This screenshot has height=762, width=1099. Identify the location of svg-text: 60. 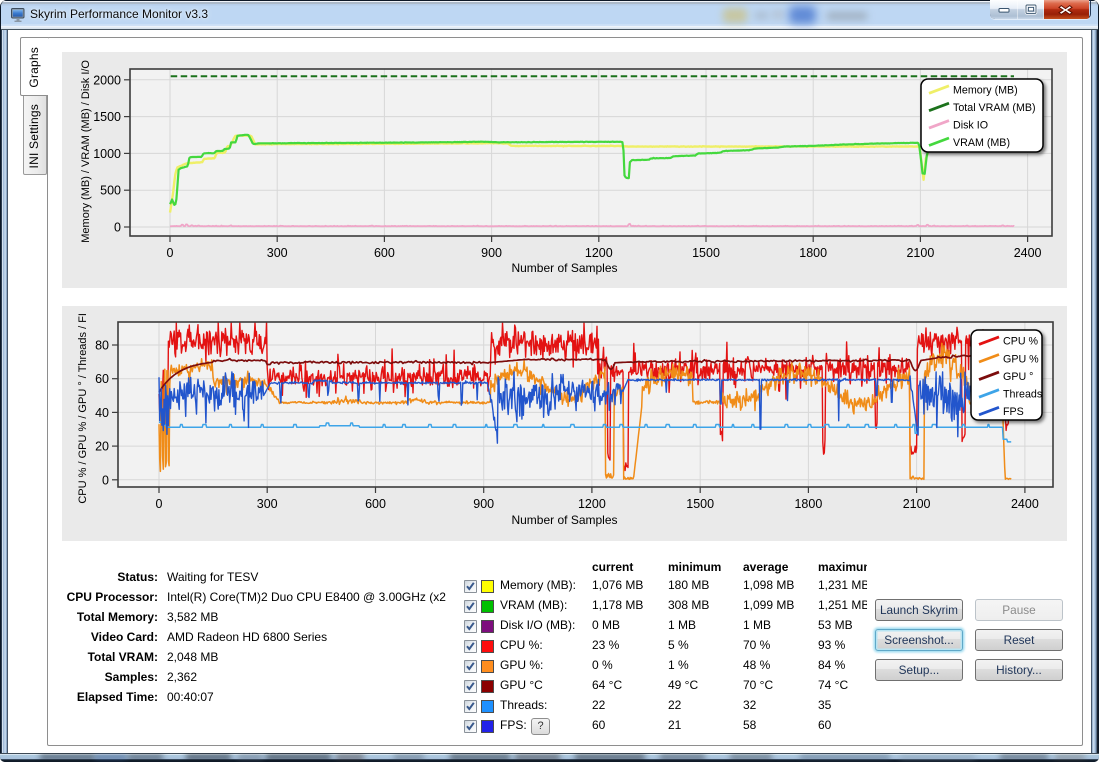
(102, 379).